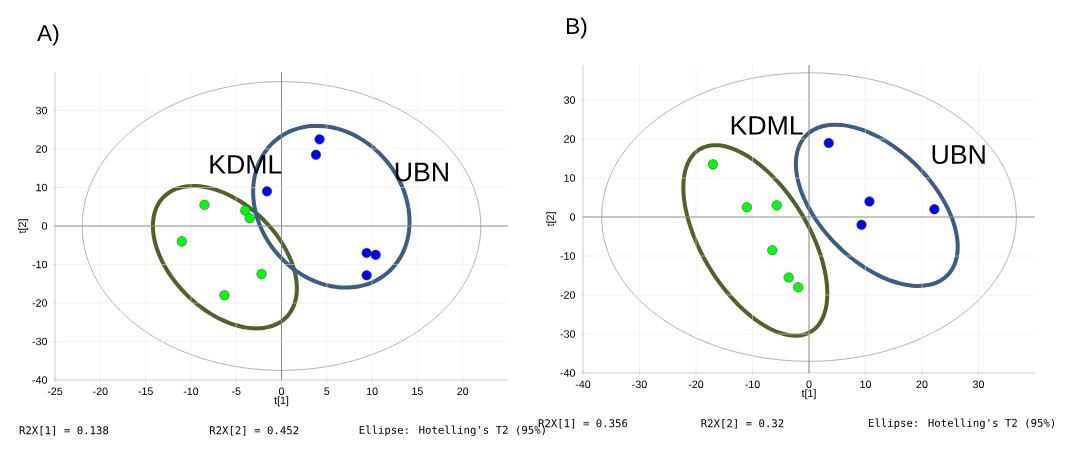 The width and height of the screenshot is (1067, 452). What do you see at coordinates (978, 384) in the screenshot?
I see `x-tick-label: 30` at bounding box center [978, 384].